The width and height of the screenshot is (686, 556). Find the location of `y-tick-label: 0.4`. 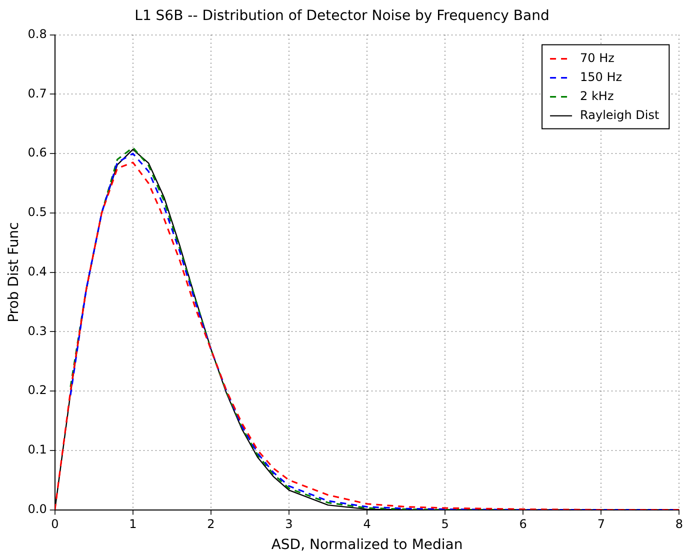

y-tick-label: 0.4 is located at coordinates (37, 271).